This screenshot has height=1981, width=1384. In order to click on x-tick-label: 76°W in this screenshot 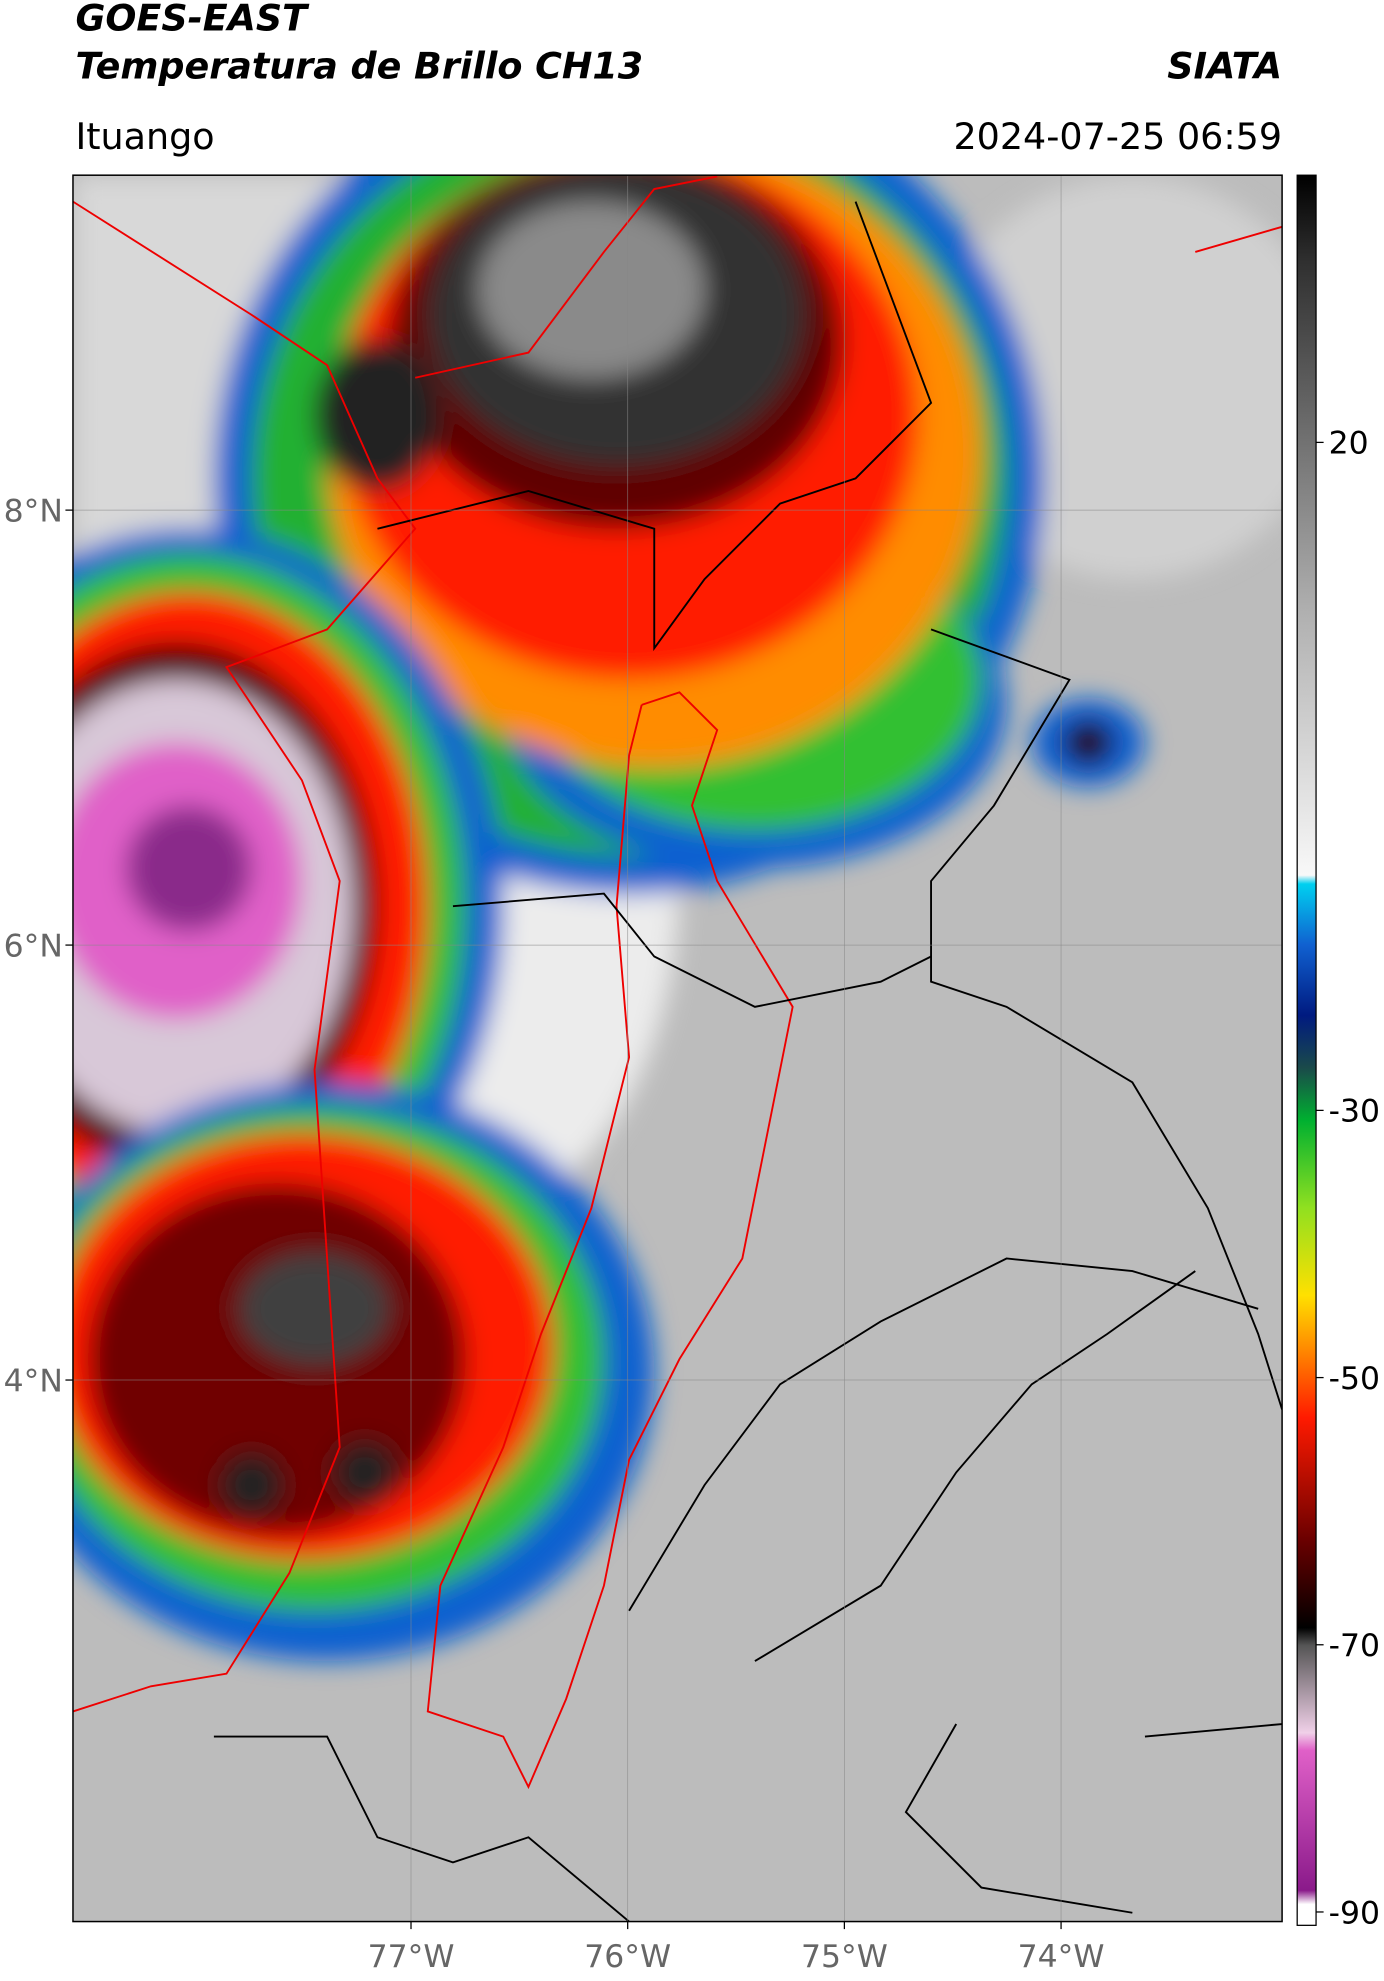, I will do `click(627, 1957)`.